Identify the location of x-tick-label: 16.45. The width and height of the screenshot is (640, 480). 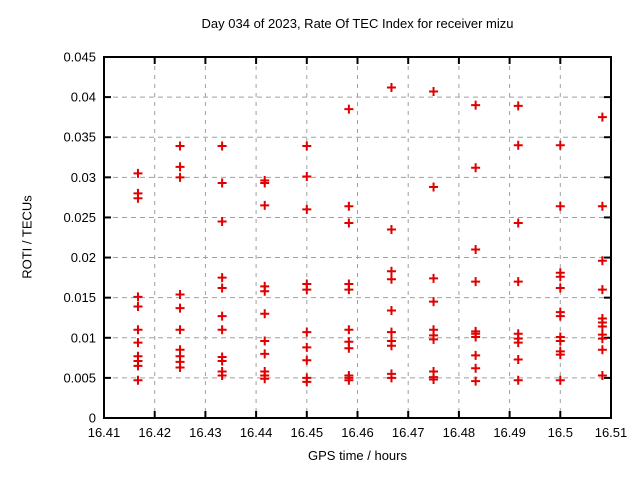
(307, 432).